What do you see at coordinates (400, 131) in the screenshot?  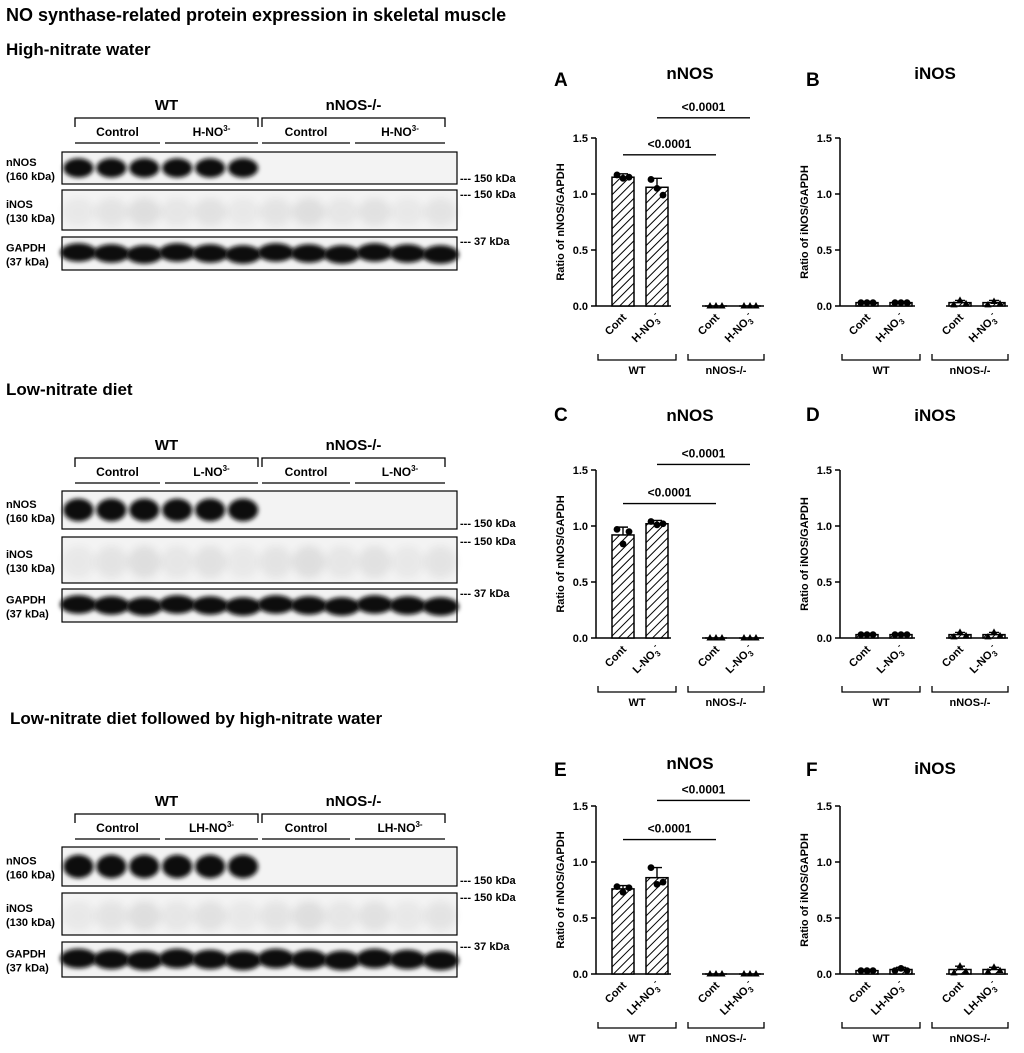 I see `group-label: H-NO3-` at bounding box center [400, 131].